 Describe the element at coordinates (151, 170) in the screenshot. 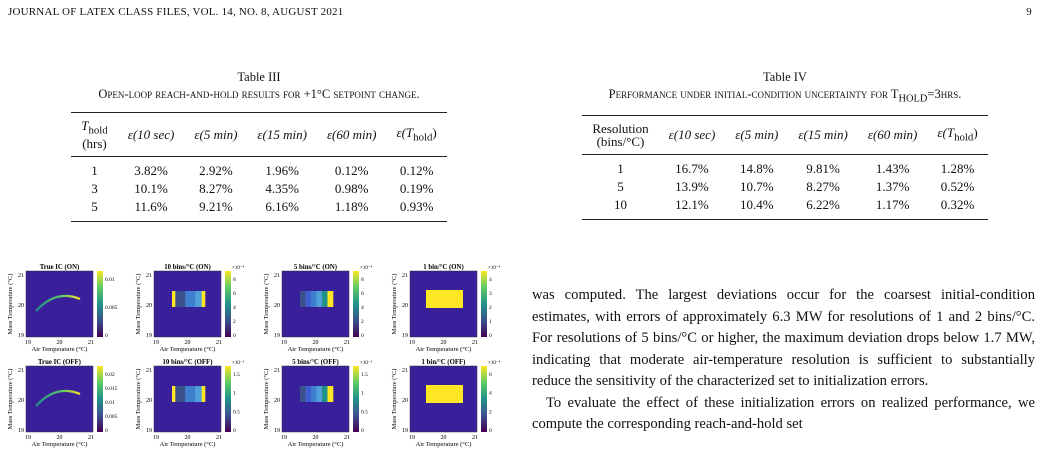

I see `table-3-cell: 3.82%` at that location.